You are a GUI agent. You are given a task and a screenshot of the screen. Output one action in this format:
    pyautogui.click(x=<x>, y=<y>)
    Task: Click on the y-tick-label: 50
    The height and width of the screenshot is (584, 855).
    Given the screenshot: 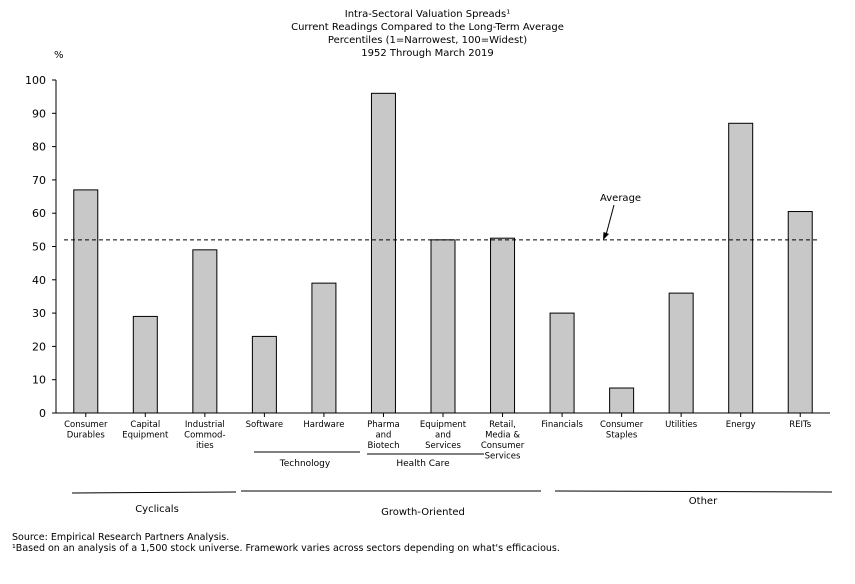 What is the action you would take?
    pyautogui.click(x=39, y=247)
    